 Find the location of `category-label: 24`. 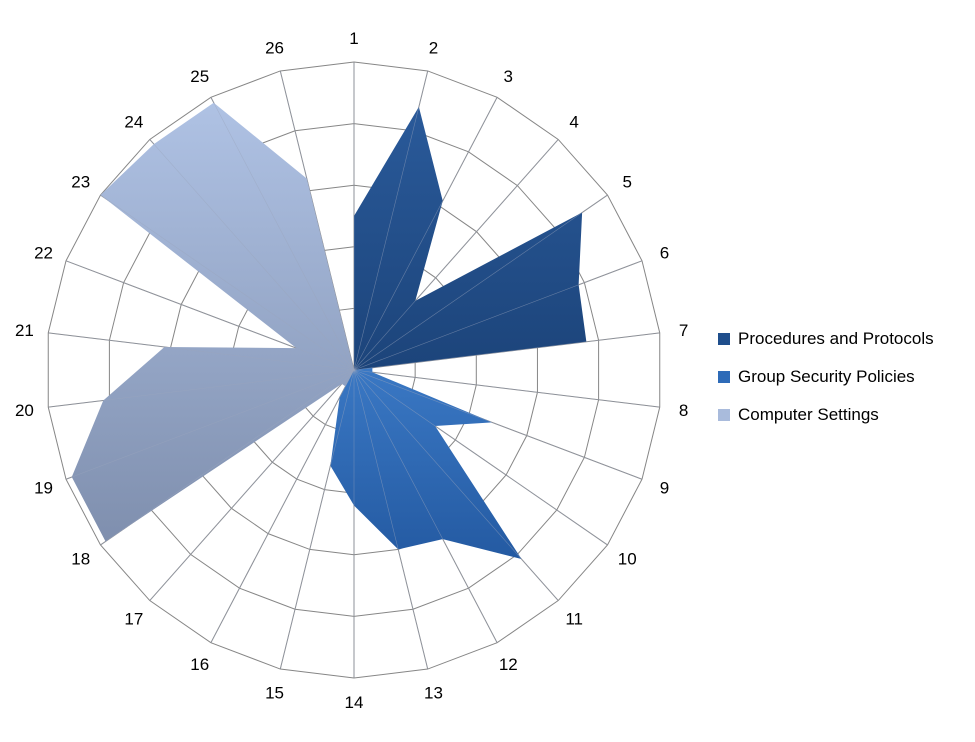

category-label: 24 is located at coordinates (133, 121).